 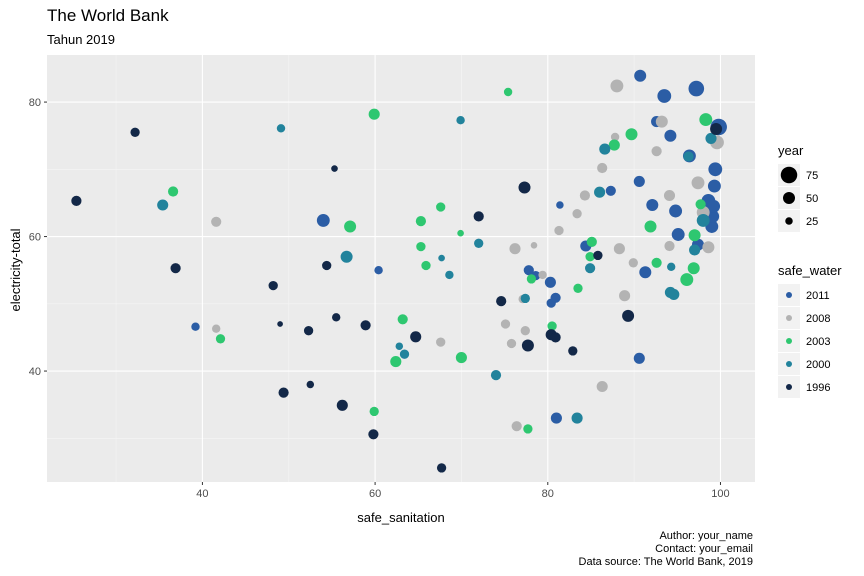 What do you see at coordinates (812, 199) in the screenshot?
I see `size-legend-label: 50` at bounding box center [812, 199].